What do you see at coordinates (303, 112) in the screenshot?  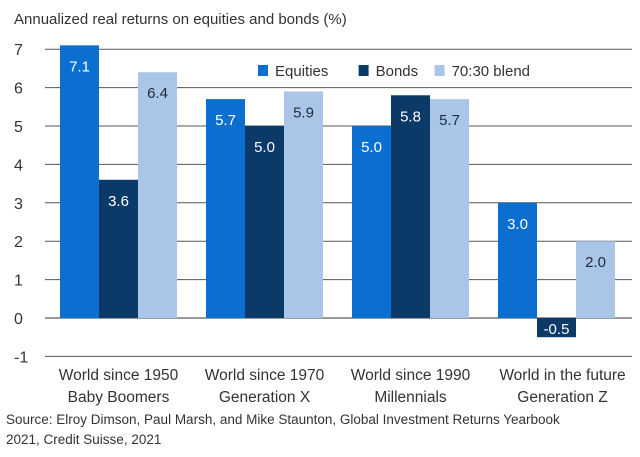 I see `data-label: 5.9` at bounding box center [303, 112].